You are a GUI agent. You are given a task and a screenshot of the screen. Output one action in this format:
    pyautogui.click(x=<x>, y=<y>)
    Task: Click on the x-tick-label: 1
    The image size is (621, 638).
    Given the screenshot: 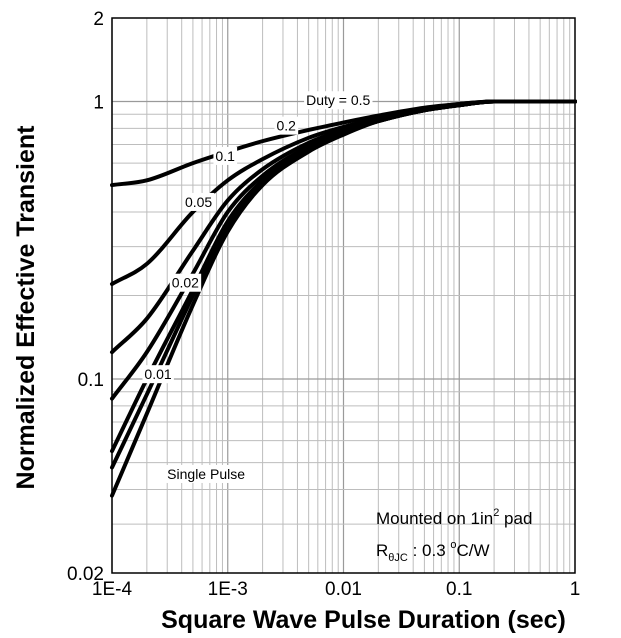 What is the action you would take?
    pyautogui.click(x=575, y=589)
    